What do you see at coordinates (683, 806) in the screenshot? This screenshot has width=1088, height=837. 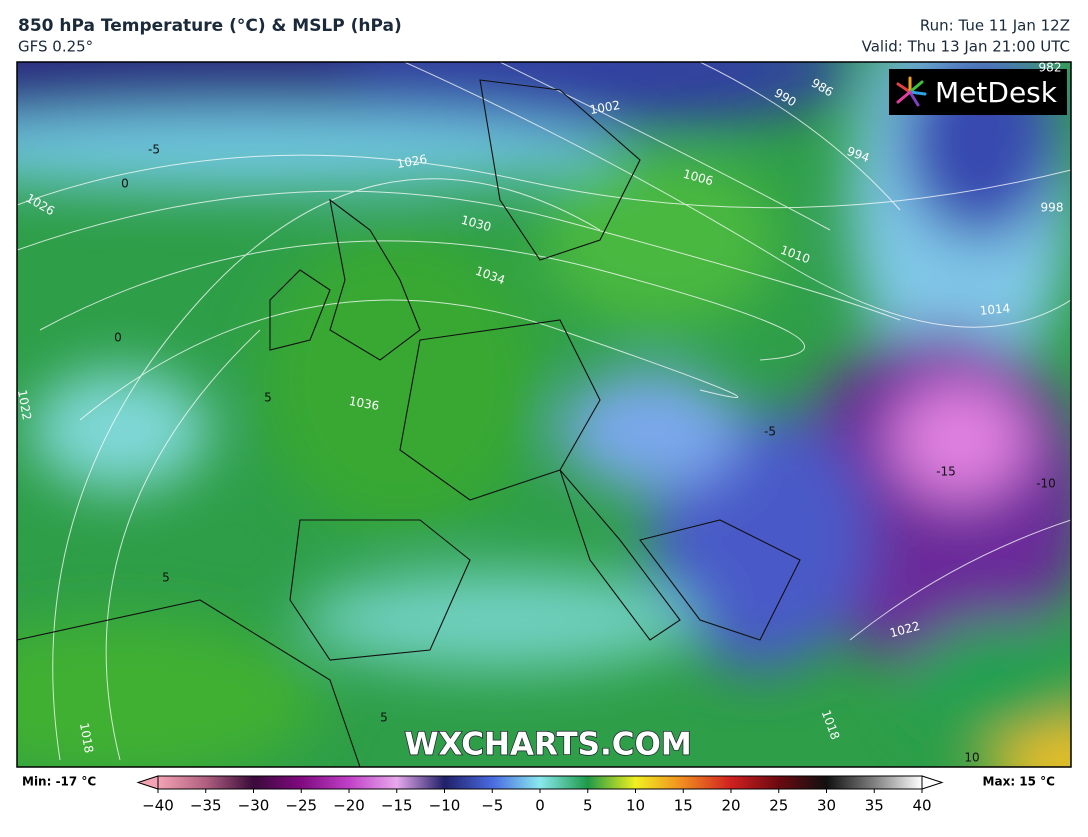 I see `colorbar-tick-label: 15` at bounding box center [683, 806].